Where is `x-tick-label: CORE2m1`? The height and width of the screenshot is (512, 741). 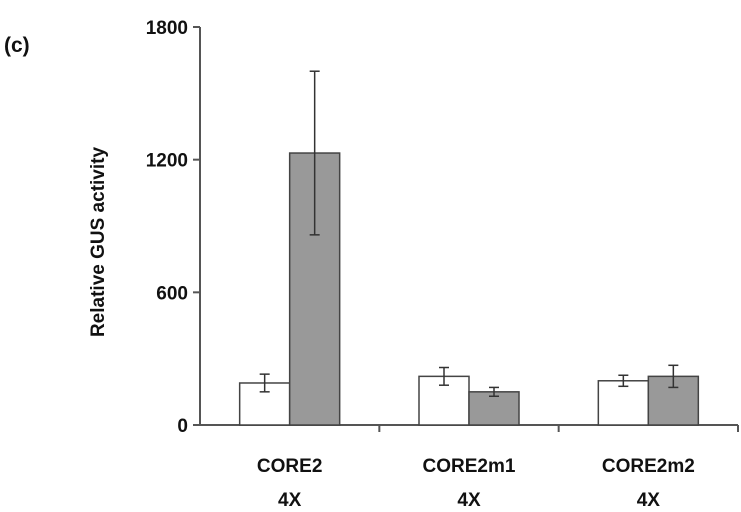
x-tick-label: CORE2m1 is located at coordinates (469, 466).